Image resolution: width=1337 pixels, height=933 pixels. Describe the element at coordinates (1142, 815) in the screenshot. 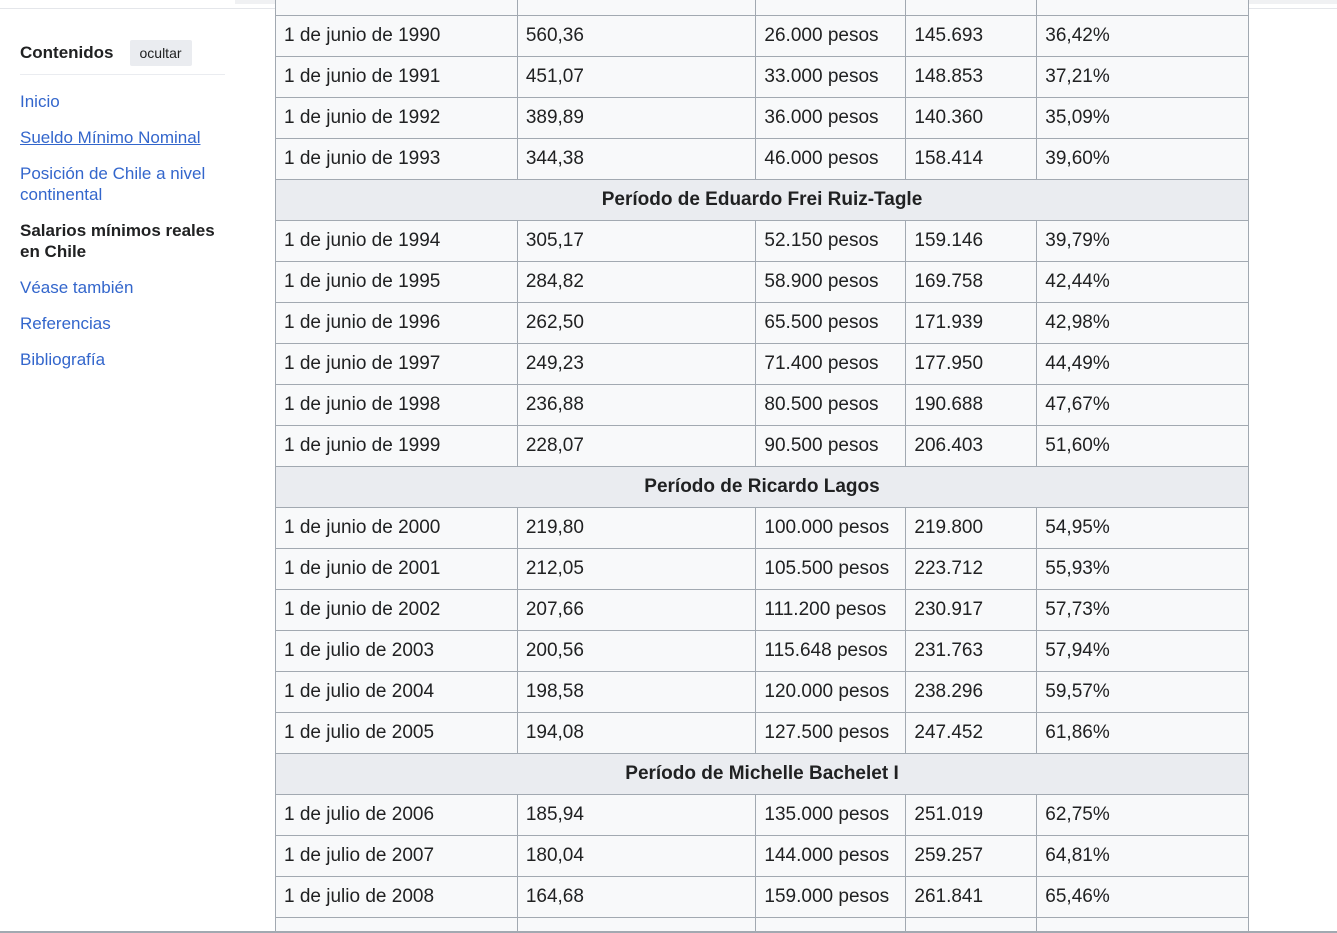

I see `percent-cell: 62,75%` at that location.